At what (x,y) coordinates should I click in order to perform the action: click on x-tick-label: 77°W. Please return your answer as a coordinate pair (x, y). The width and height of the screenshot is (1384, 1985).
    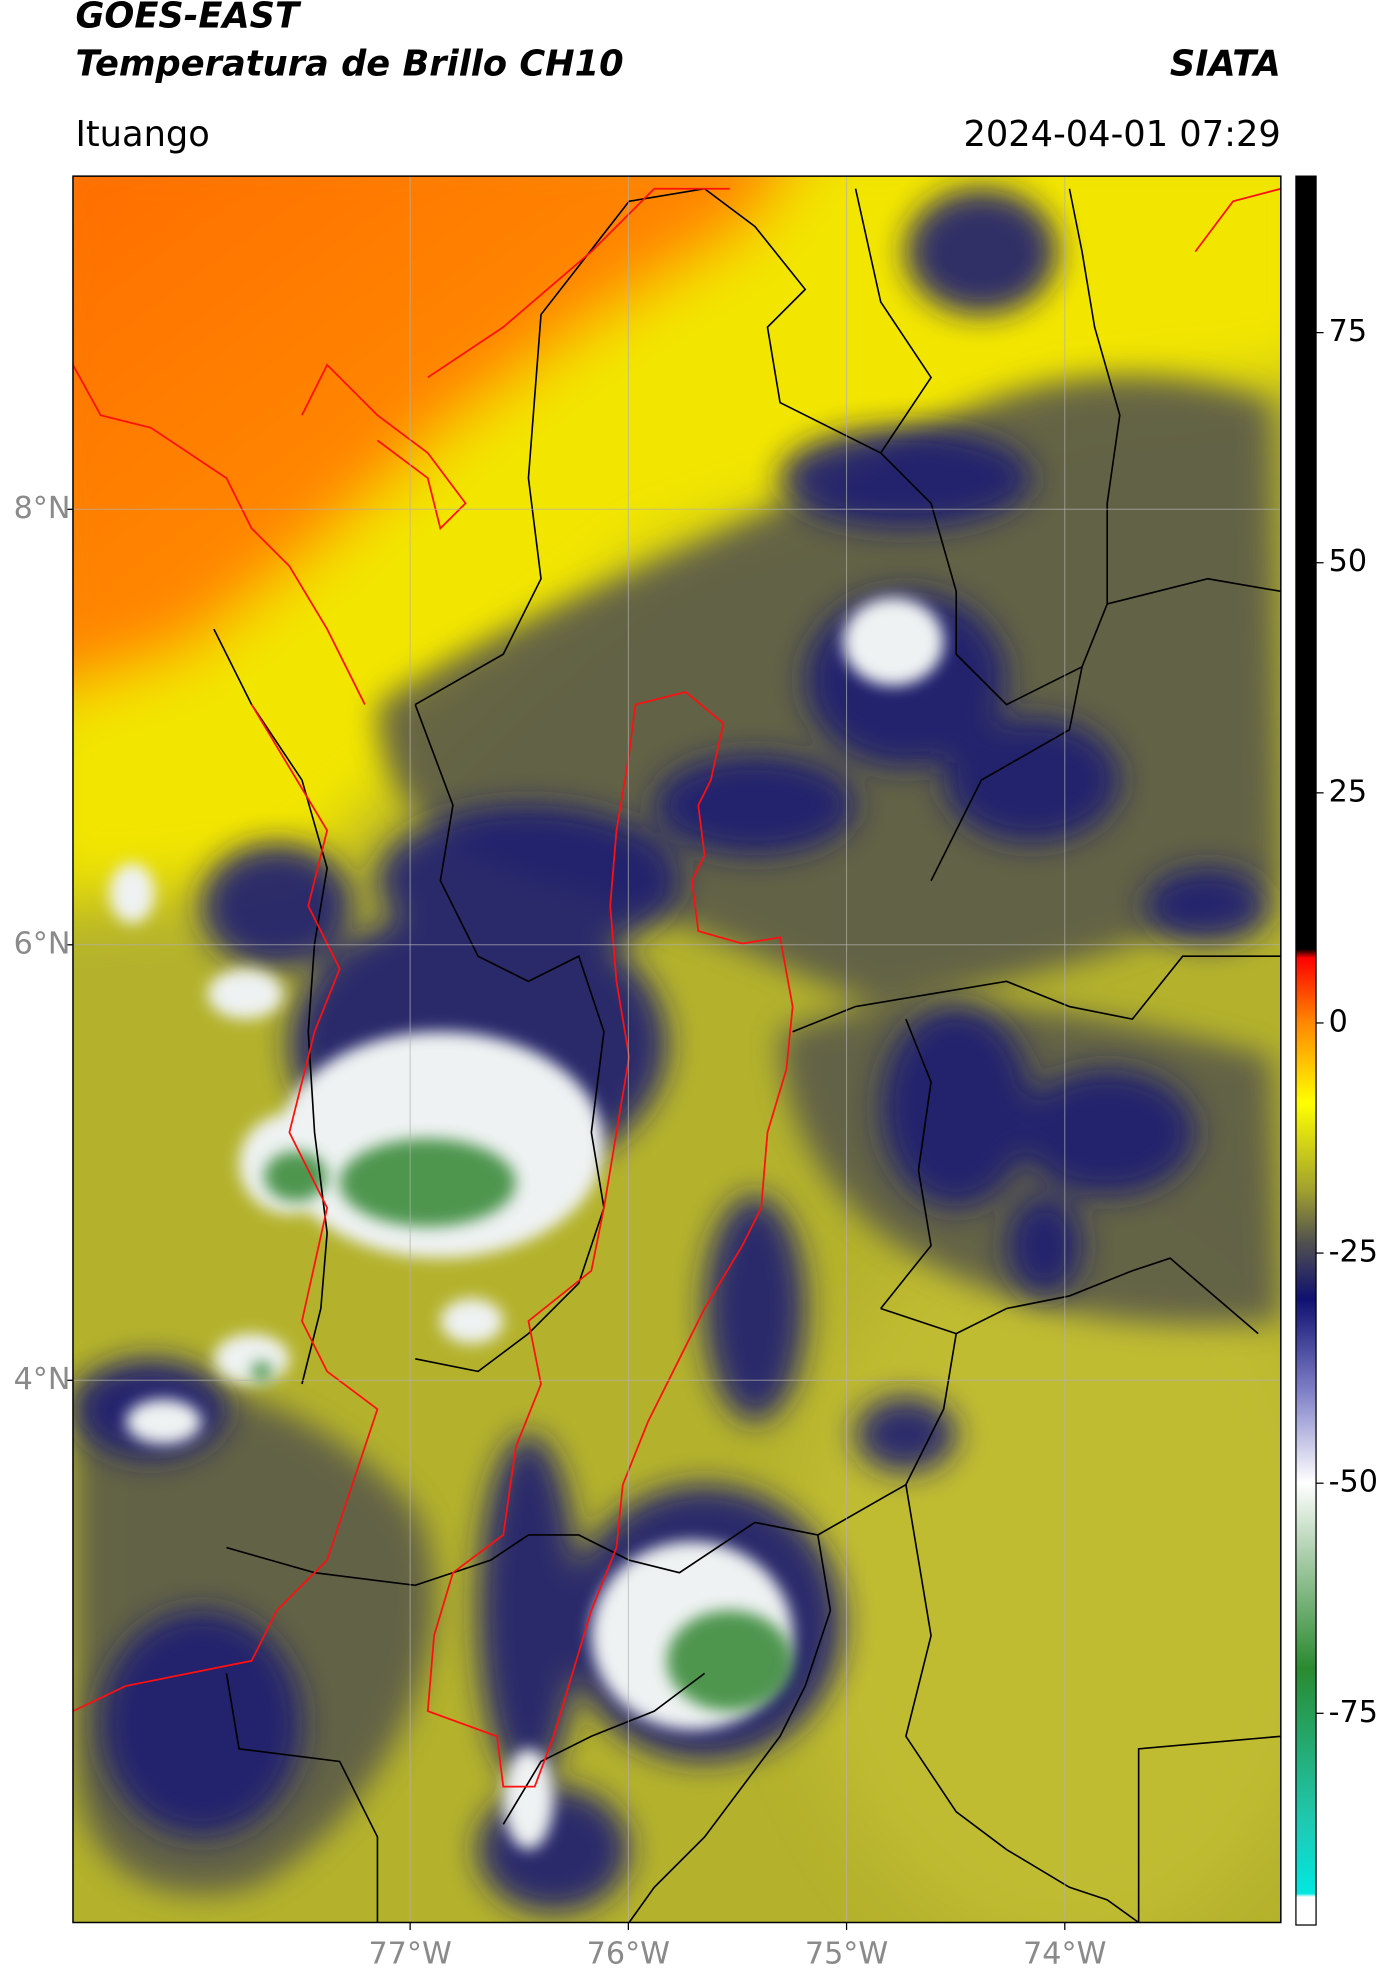
    Looking at the image, I should click on (409, 1954).